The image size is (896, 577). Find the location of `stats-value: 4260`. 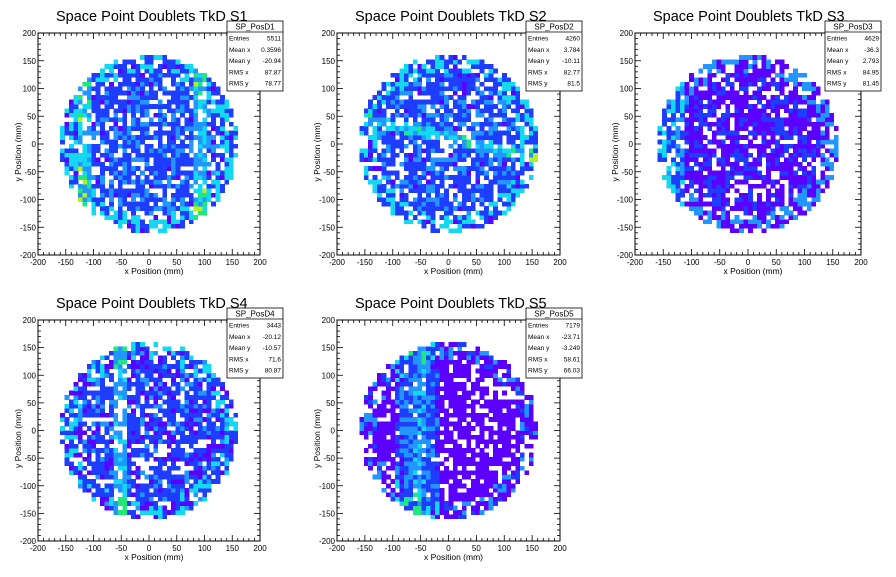

stats-value: 4260 is located at coordinates (573, 39).